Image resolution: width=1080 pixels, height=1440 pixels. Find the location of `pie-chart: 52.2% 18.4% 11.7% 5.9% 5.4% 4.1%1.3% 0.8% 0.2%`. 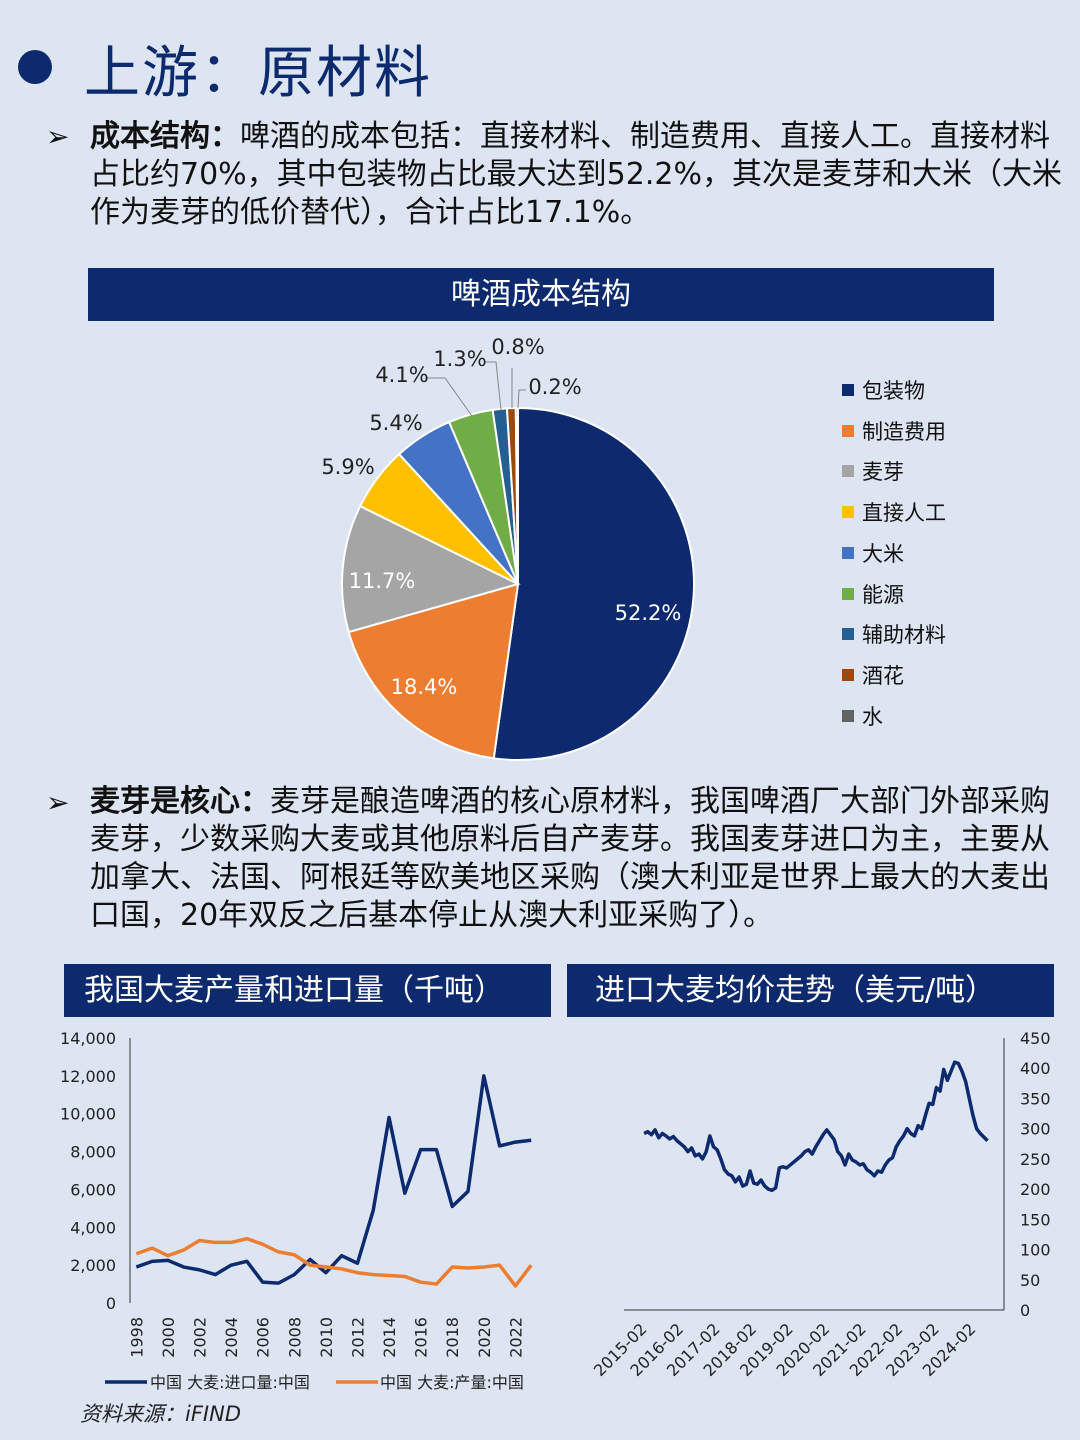

pie-chart: 52.2% 18.4% 11.7% 5.9% 5.4% 4.1%1.3% 0.8% 0.2% is located at coordinates (508, 548).